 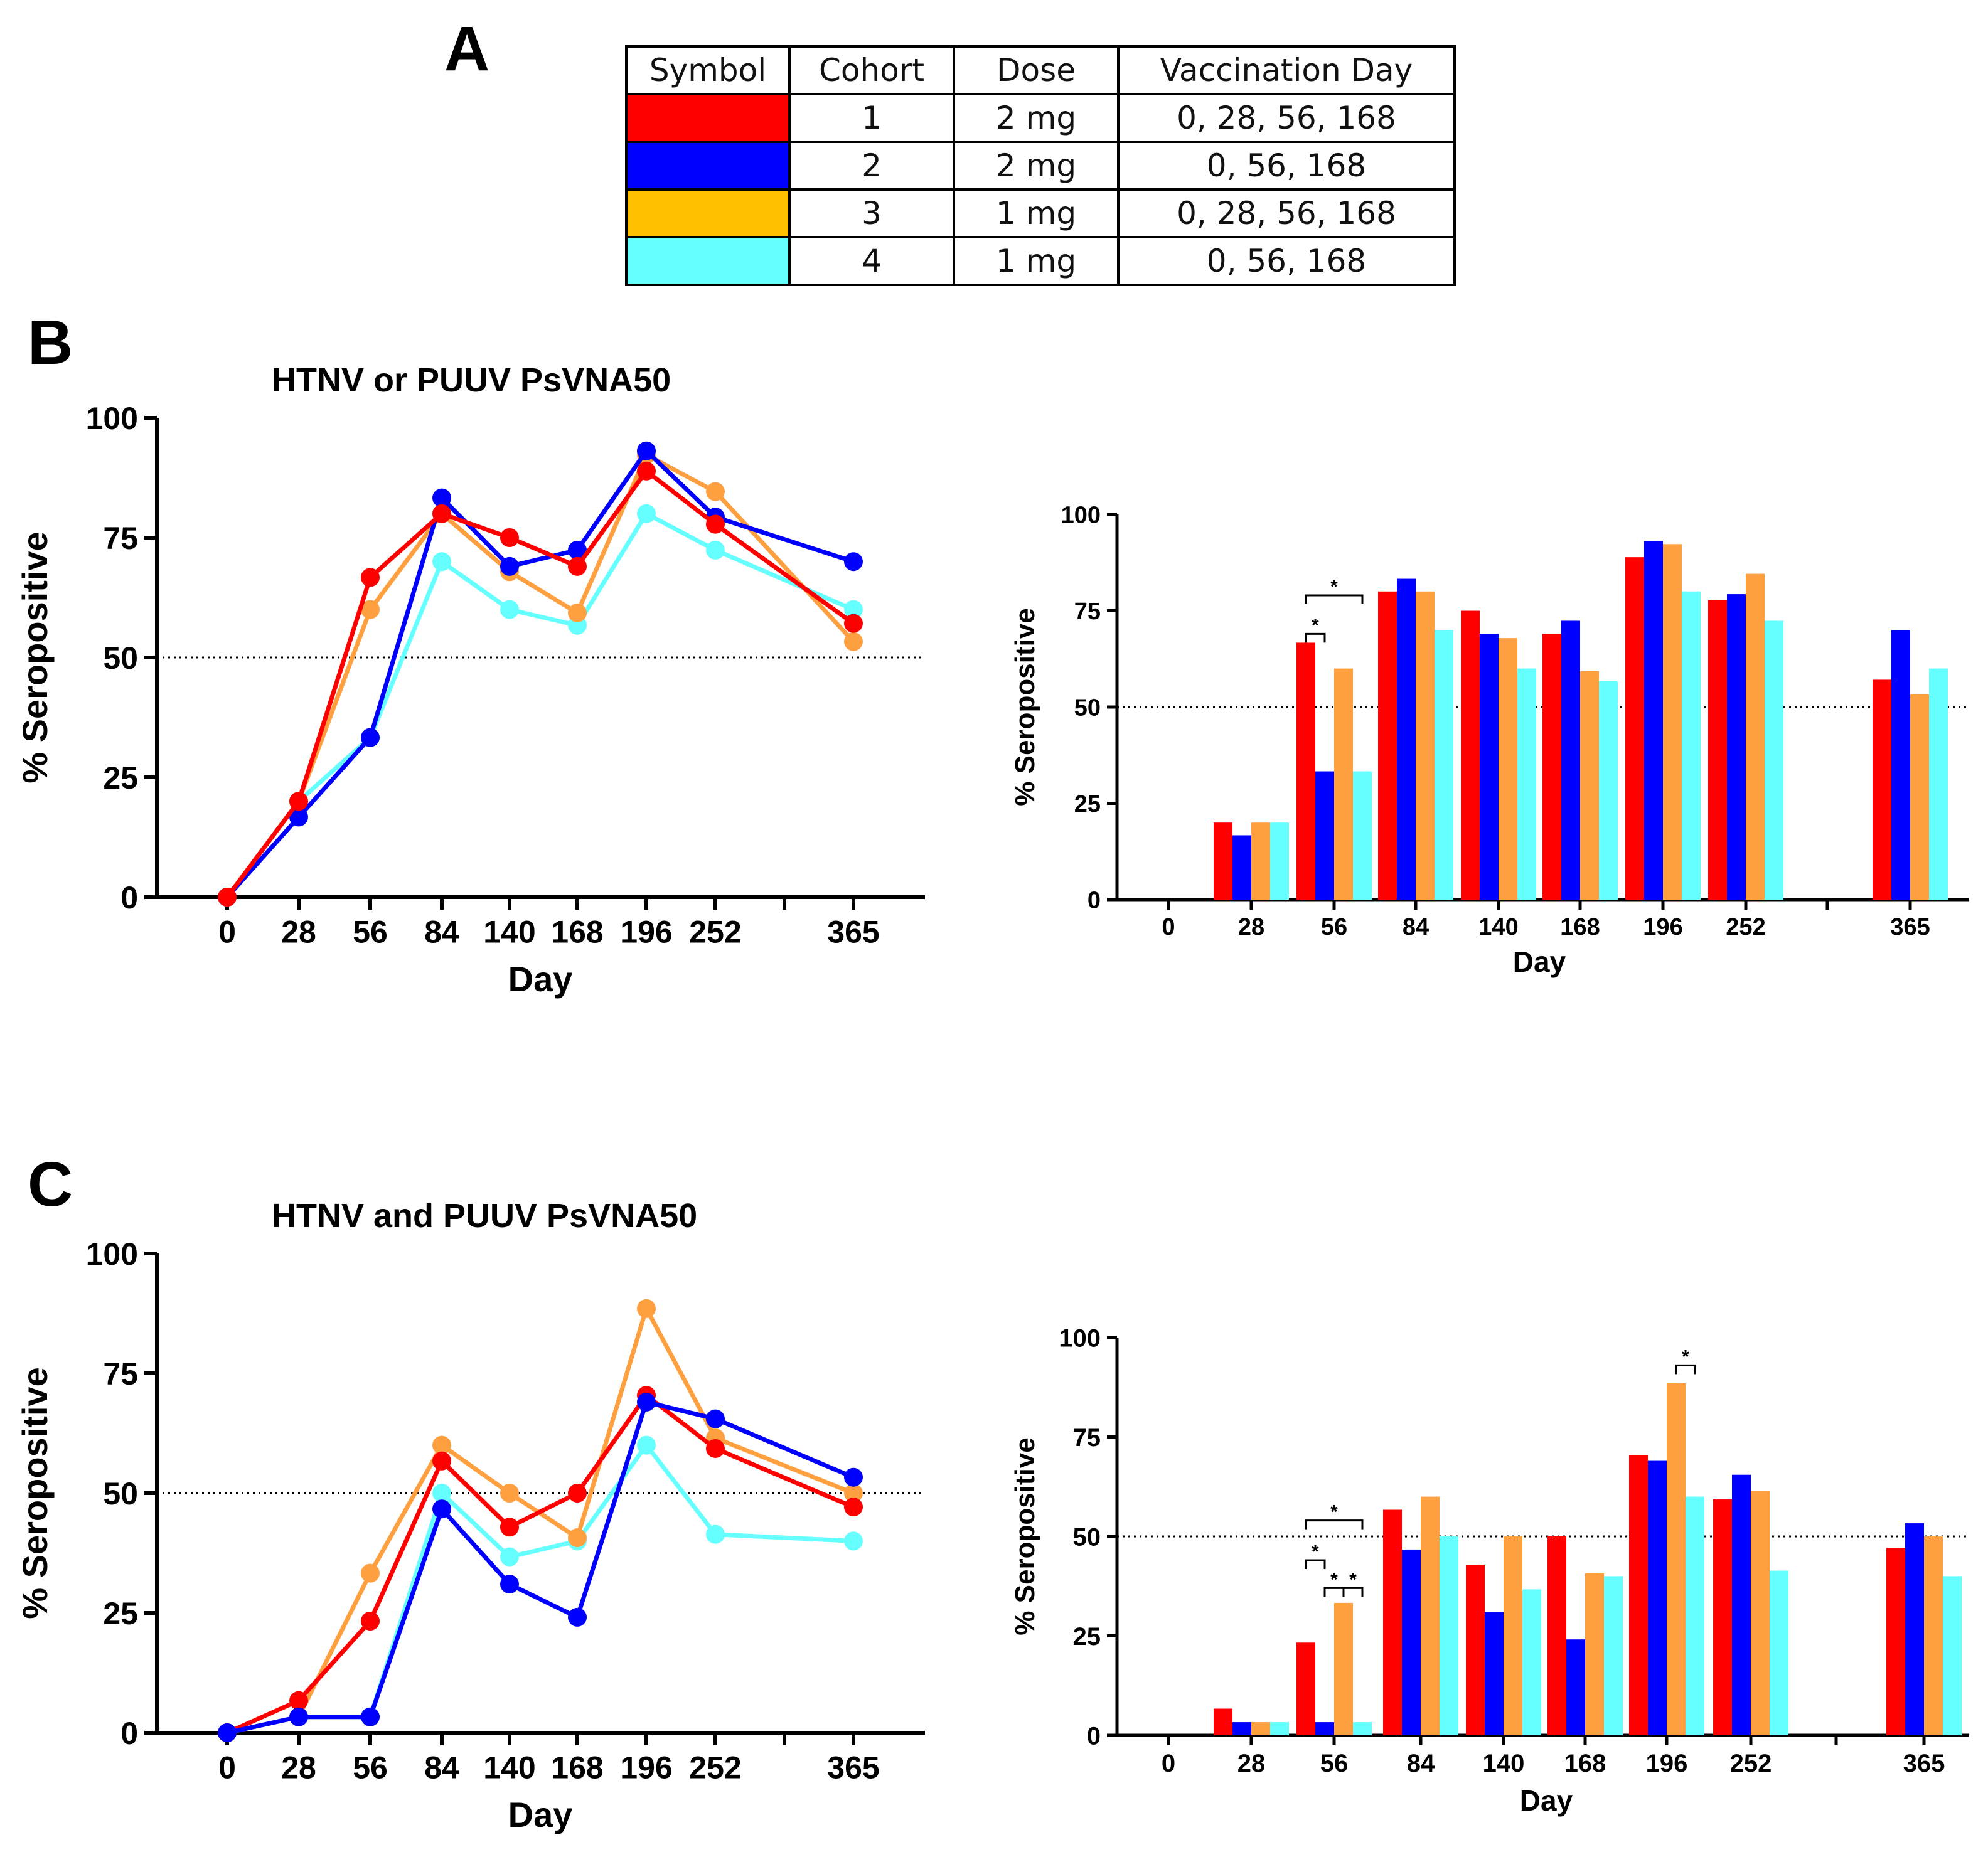 What do you see at coordinates (1094, 1736) in the screenshot?
I see `c-bar-y-tick-label: 0` at bounding box center [1094, 1736].